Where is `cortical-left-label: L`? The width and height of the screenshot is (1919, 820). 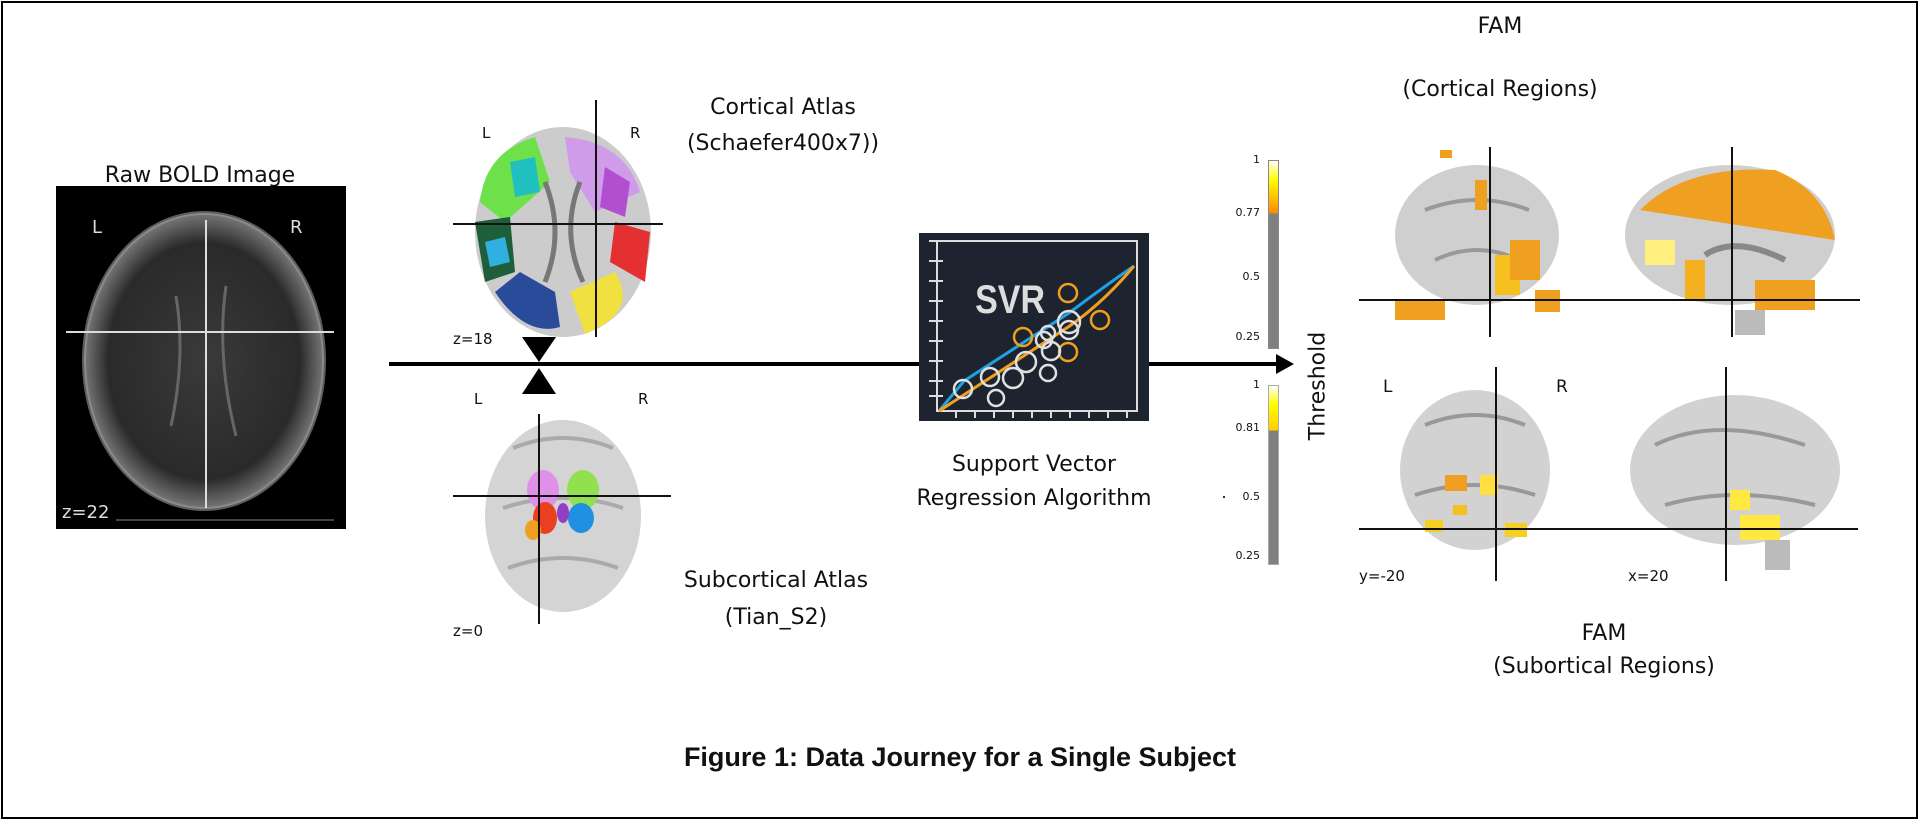 cortical-left-label: L is located at coordinates (486, 133).